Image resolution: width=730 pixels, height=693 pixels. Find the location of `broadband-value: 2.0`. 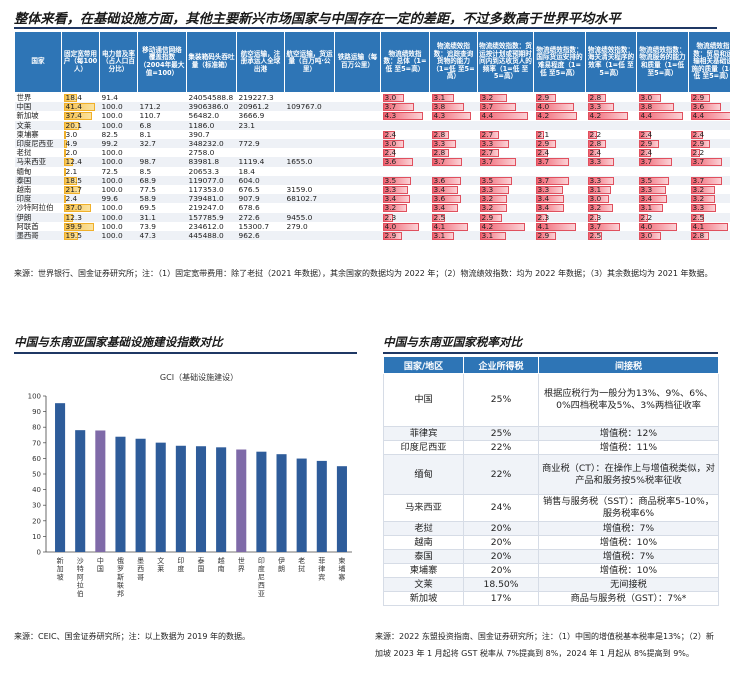

broadband-value: 2.0 is located at coordinates (71, 153).